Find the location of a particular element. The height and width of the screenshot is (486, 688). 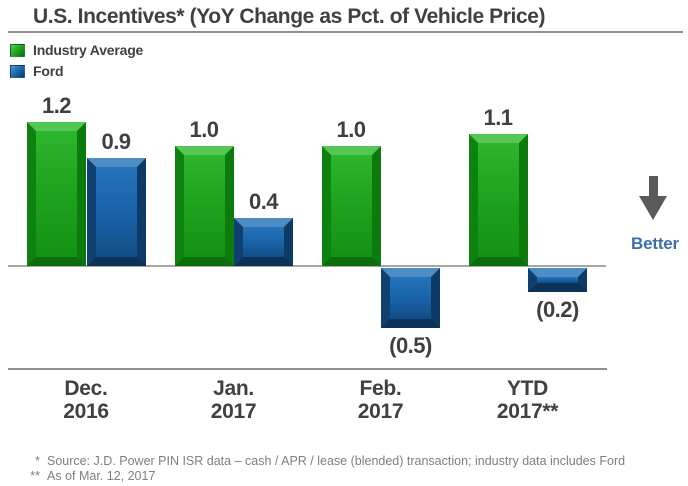

value-label-industry-average-0: 1.2 is located at coordinates (56, 105).